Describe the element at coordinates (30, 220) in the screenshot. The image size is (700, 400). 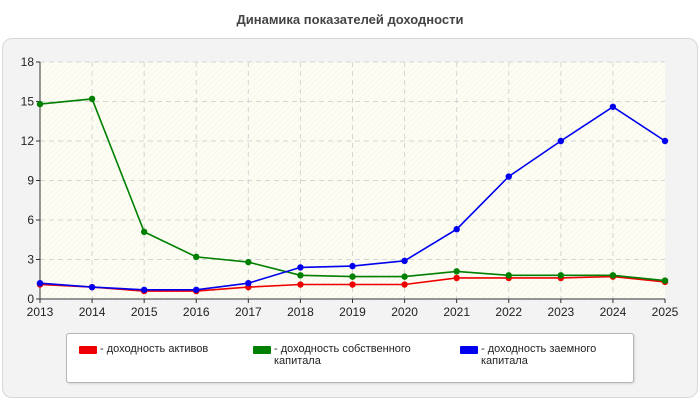
I see `y-tick-label: 6` at that location.